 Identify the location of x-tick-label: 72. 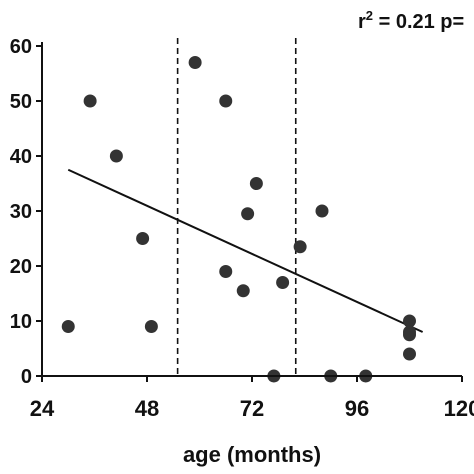
(252, 408).